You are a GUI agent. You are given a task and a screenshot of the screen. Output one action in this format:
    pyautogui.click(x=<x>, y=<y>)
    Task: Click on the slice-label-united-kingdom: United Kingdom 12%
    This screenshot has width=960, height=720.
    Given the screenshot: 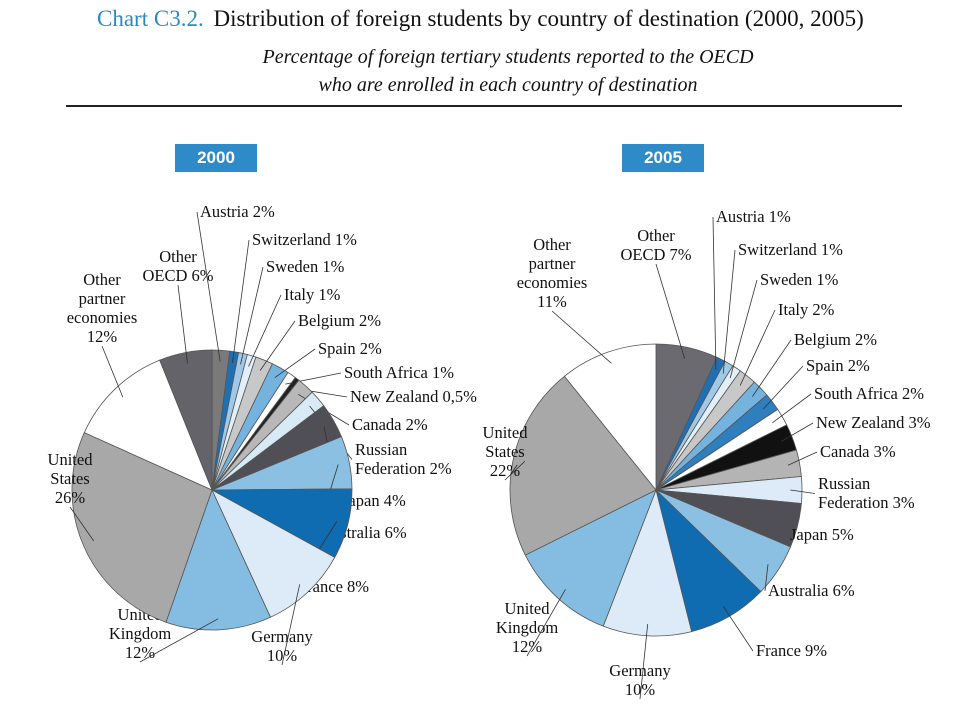 What is the action you would take?
    pyautogui.click(x=527, y=627)
    